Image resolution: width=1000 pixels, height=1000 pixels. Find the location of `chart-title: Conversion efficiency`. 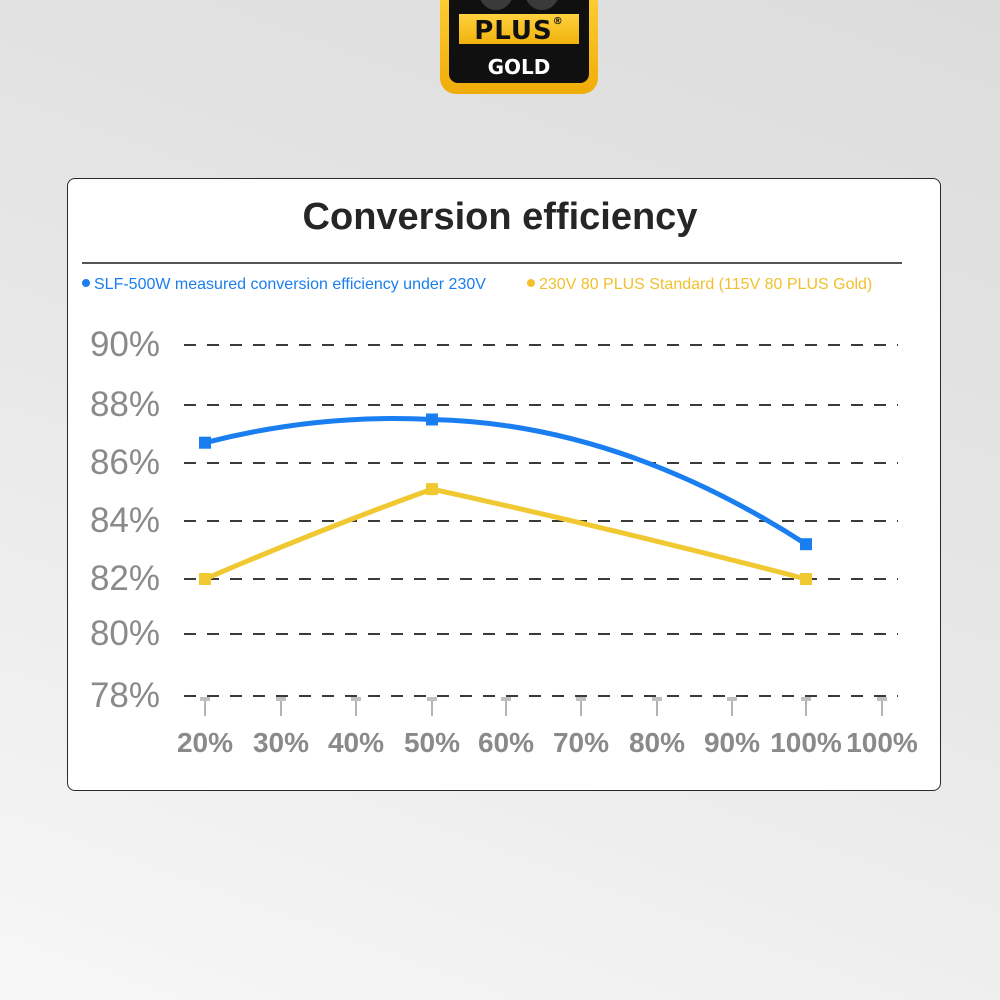

chart-title: Conversion efficiency is located at coordinates (500, 217).